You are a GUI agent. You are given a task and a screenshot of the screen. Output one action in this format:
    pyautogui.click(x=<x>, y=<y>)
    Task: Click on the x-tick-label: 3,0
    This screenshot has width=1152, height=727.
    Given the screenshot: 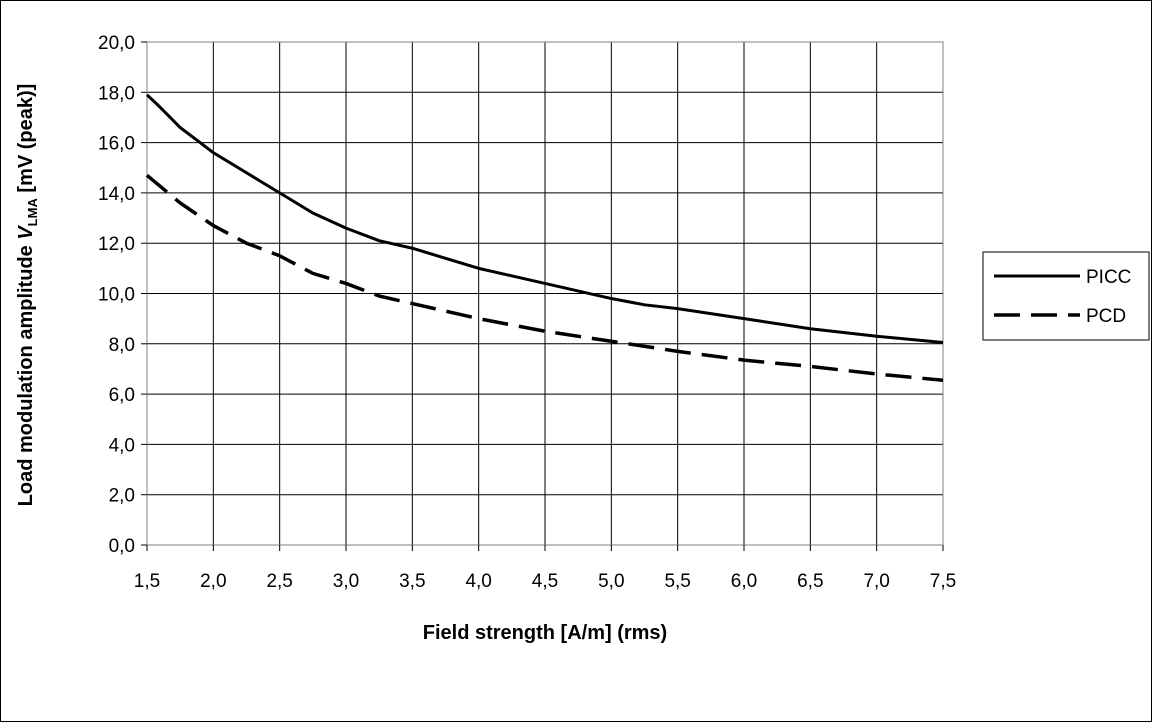 What is the action you would take?
    pyautogui.click(x=346, y=581)
    